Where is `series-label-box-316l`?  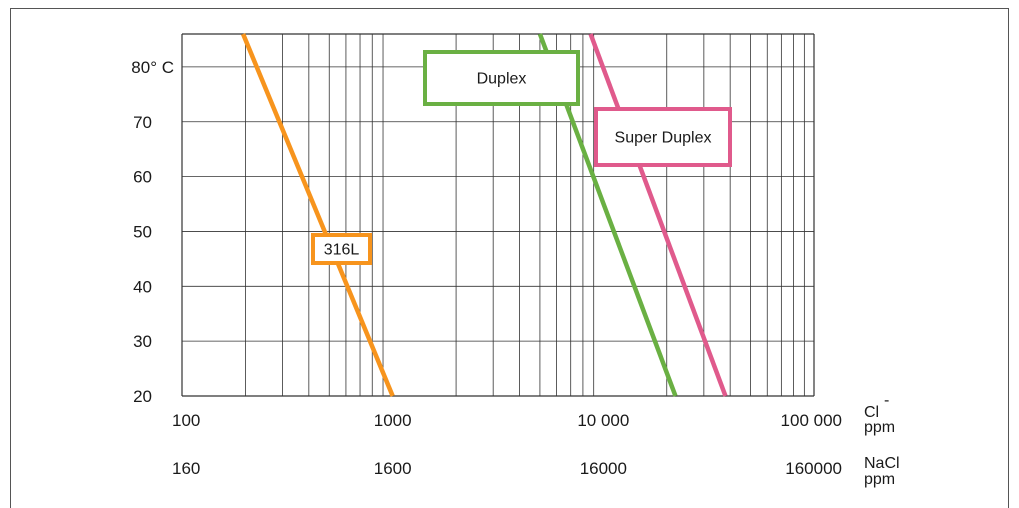
series-label-box-316l is located at coordinates (341, 249).